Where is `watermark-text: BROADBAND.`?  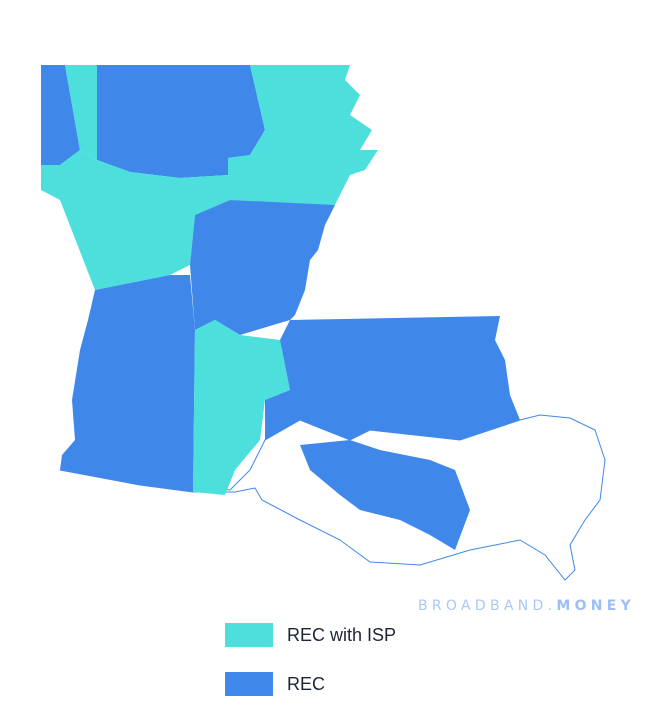 watermark-text: BROADBAND. is located at coordinates (487, 606).